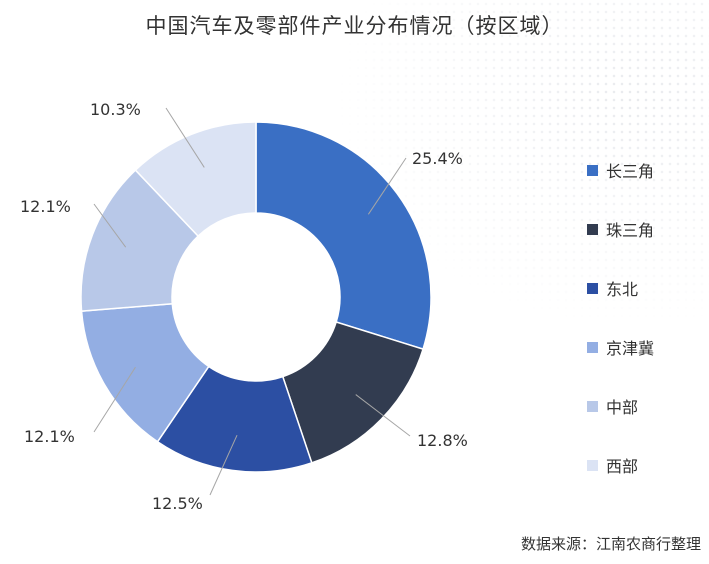  Describe the element at coordinates (45, 206) in the screenshot. I see `data-label-5: 12.1%` at that location.